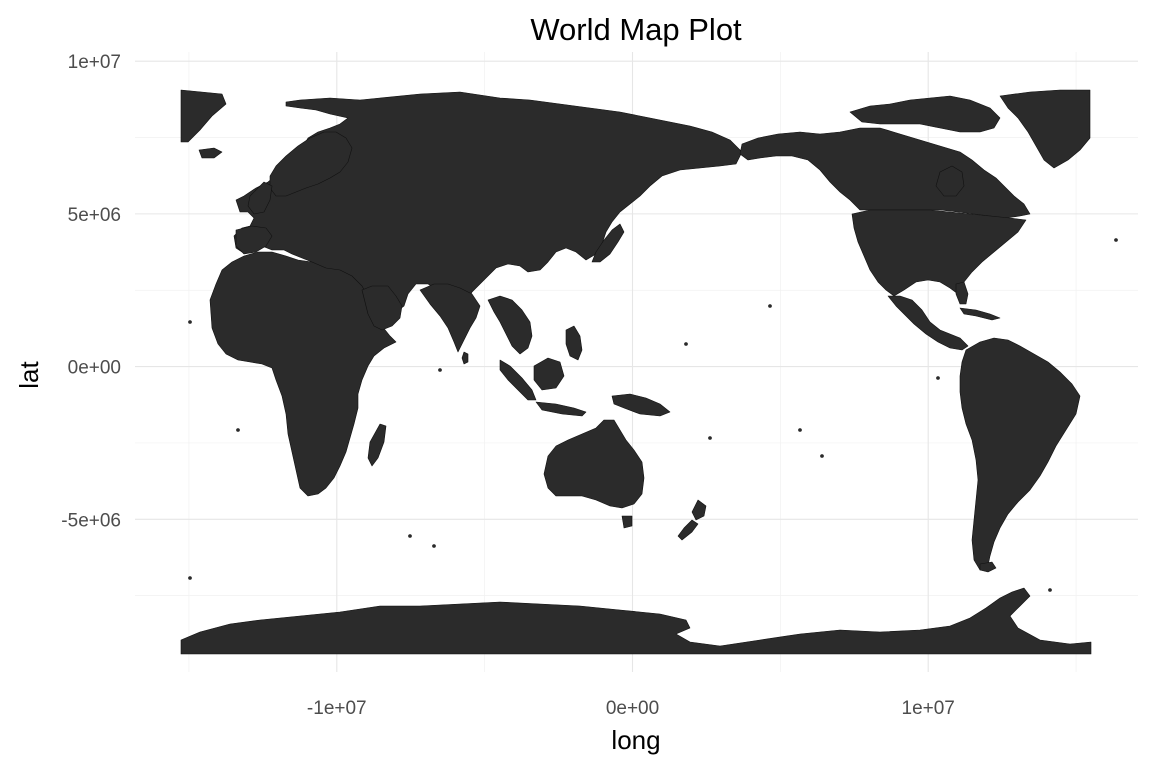 This screenshot has height=768, width=1152. What do you see at coordinates (636, 29) in the screenshot?
I see `chart-title: World Map Plot` at bounding box center [636, 29].